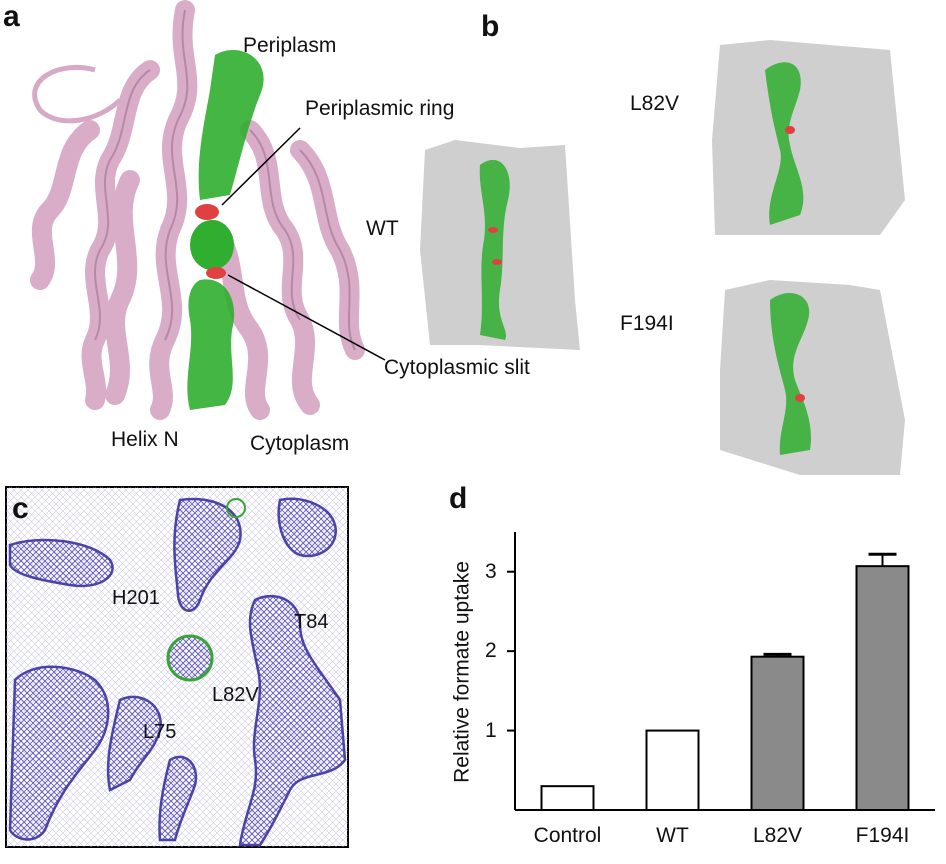 This screenshot has height=864, width=946. What do you see at coordinates (300, 443) in the screenshot?
I see `label-cytoplasm: Cytoplasm` at bounding box center [300, 443].